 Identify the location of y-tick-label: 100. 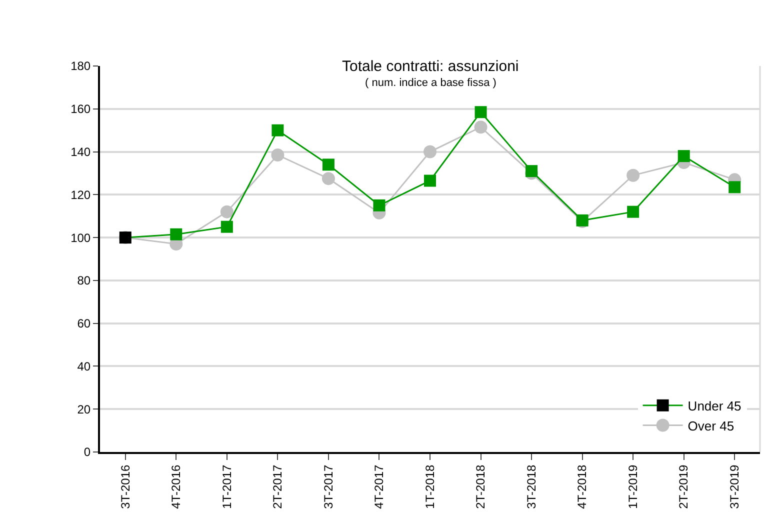
(80, 237).